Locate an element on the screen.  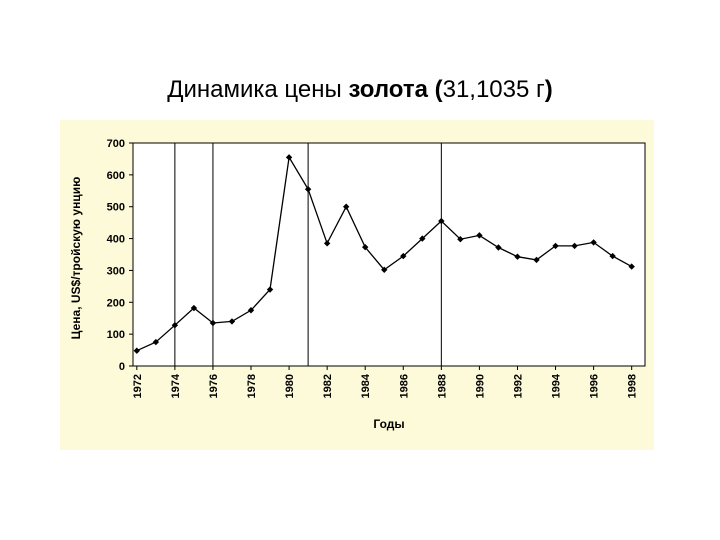
slide-title: Динамика цены золота (31,1035 г) is located at coordinates (360, 90).